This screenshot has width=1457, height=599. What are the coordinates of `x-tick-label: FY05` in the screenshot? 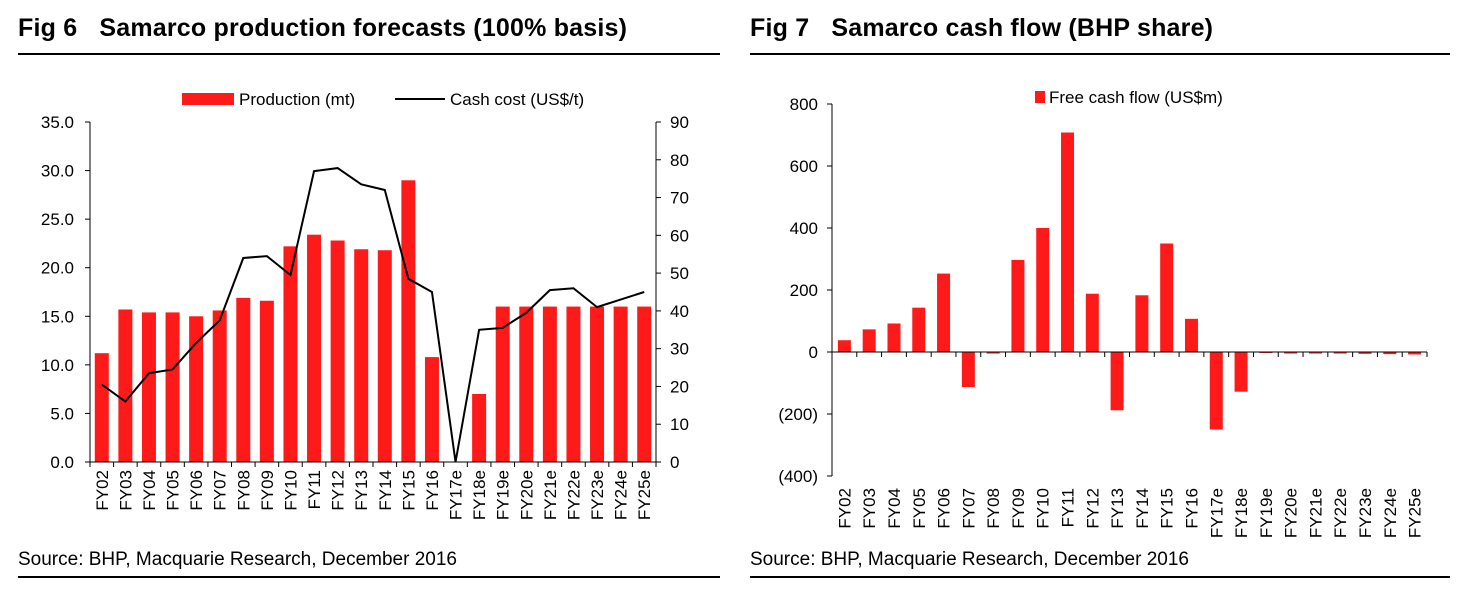 It's located at (173, 490).